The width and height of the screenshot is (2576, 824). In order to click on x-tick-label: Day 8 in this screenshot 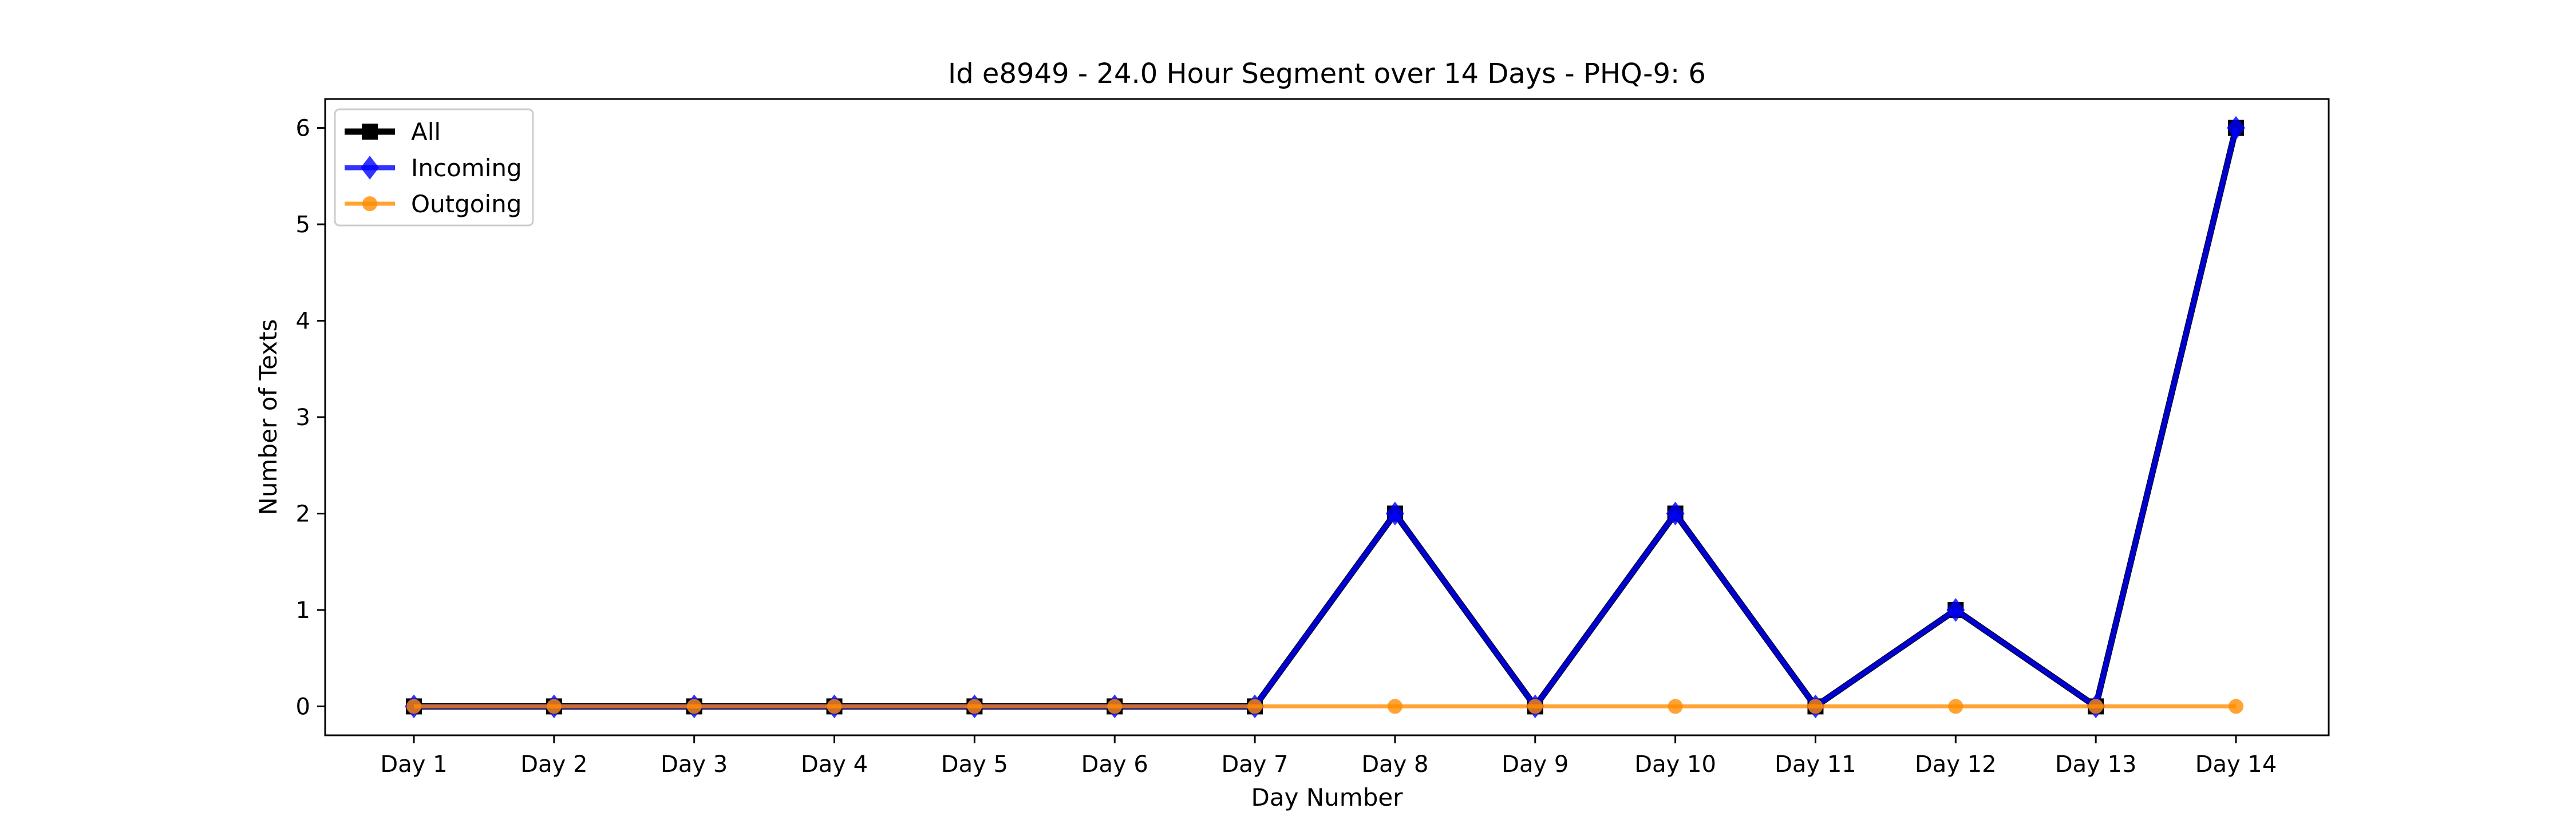, I will do `click(1394, 764)`.